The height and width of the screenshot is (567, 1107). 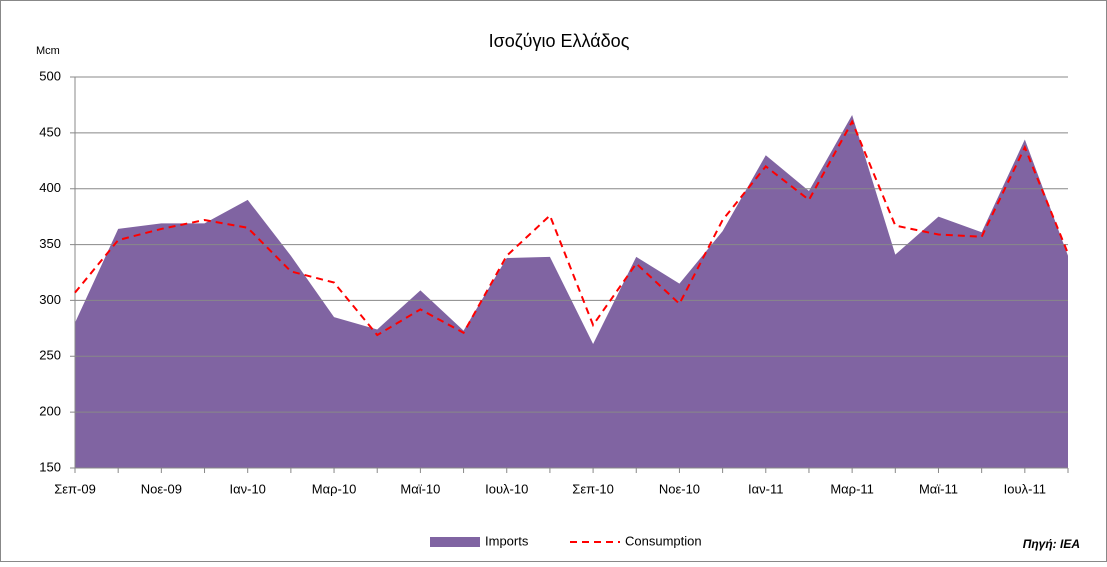 I want to click on x-tick-label: Σεπ-09, so click(x=75, y=488).